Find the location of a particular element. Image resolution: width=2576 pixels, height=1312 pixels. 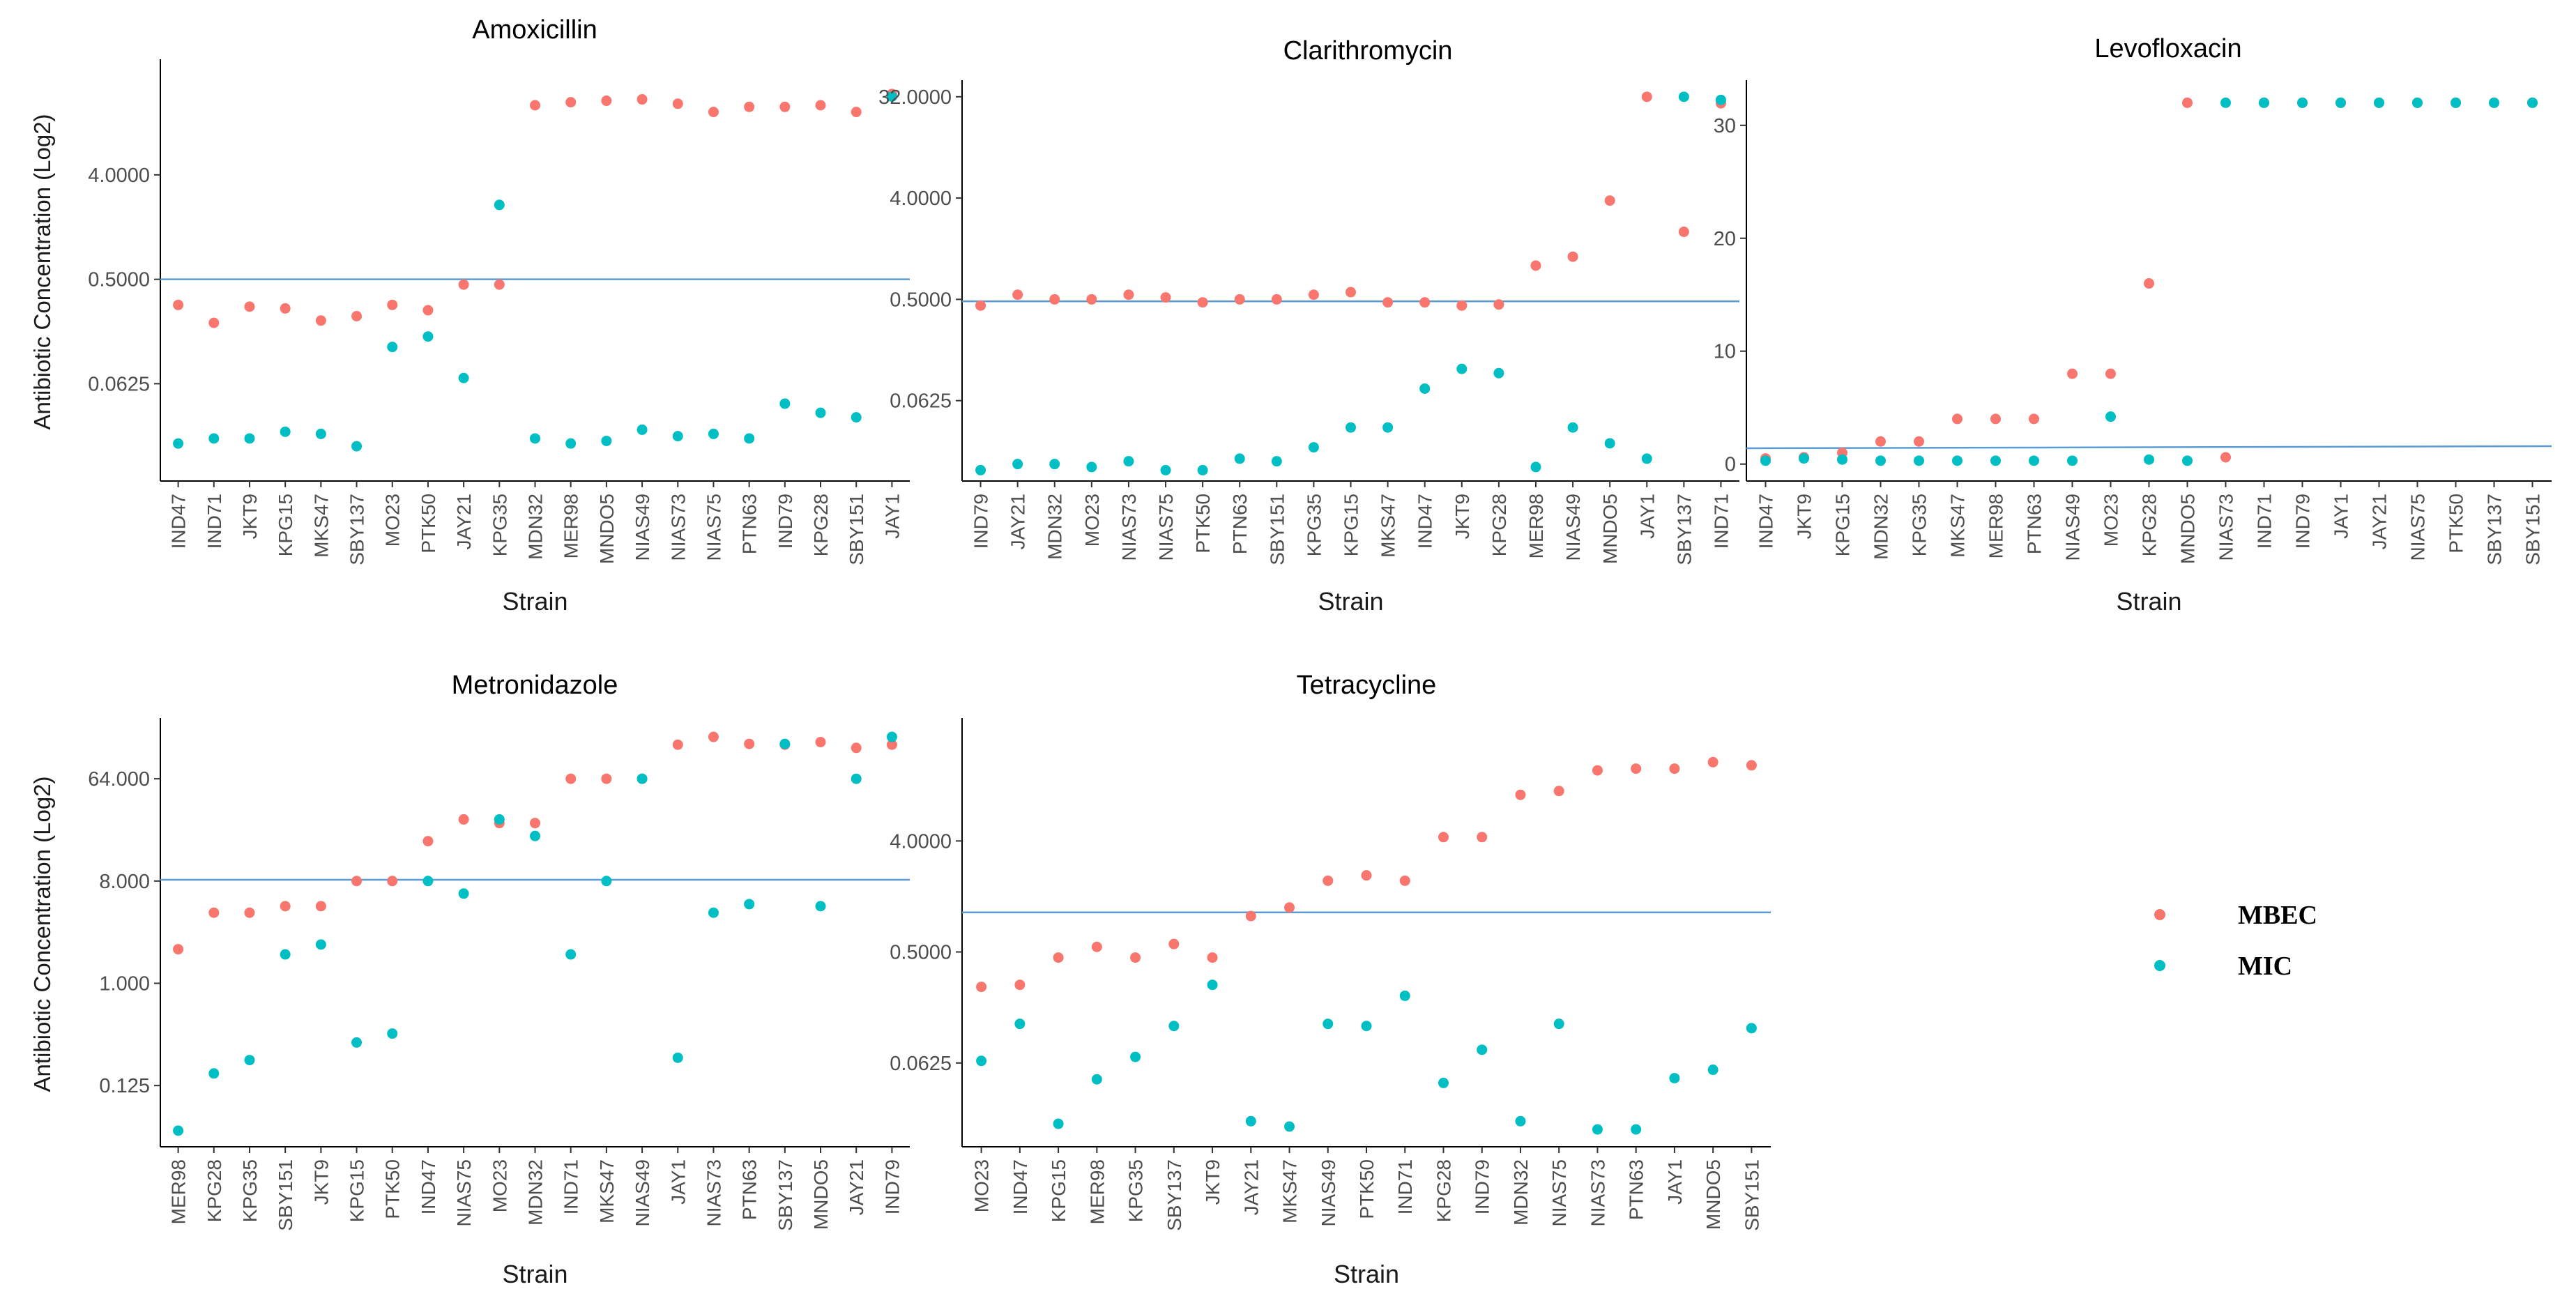

x-tick-label: IND47 is located at coordinates (1020, 1186).